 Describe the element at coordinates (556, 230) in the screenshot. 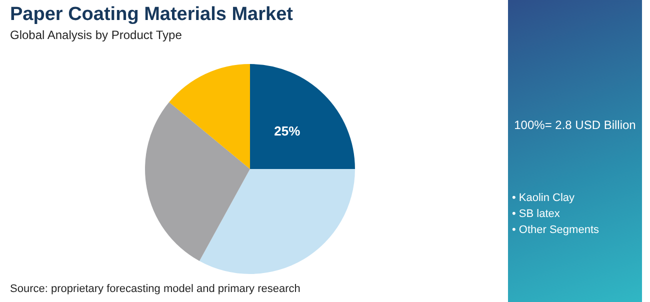

I see `text: • Other Segments` at that location.